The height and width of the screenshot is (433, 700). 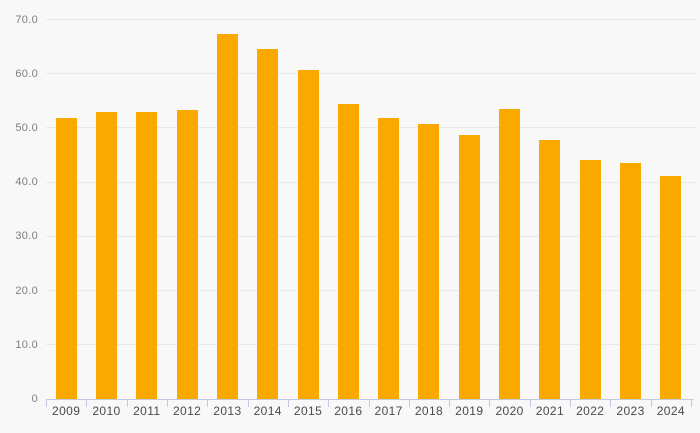 I want to click on bar-2021, so click(x=550, y=269).